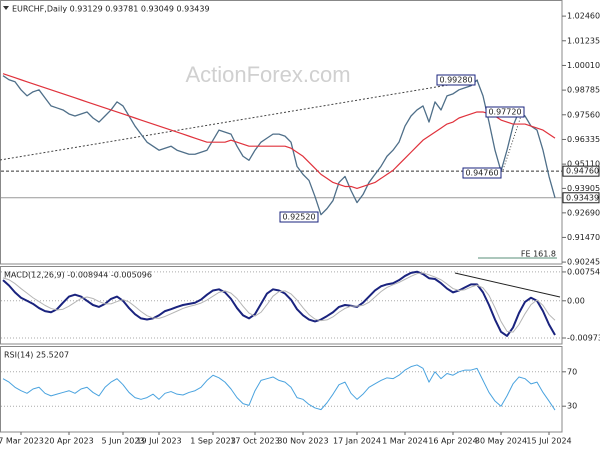  What do you see at coordinates (583, 114) in the screenshot?
I see `y-tick-label: 0.97560` at bounding box center [583, 114].